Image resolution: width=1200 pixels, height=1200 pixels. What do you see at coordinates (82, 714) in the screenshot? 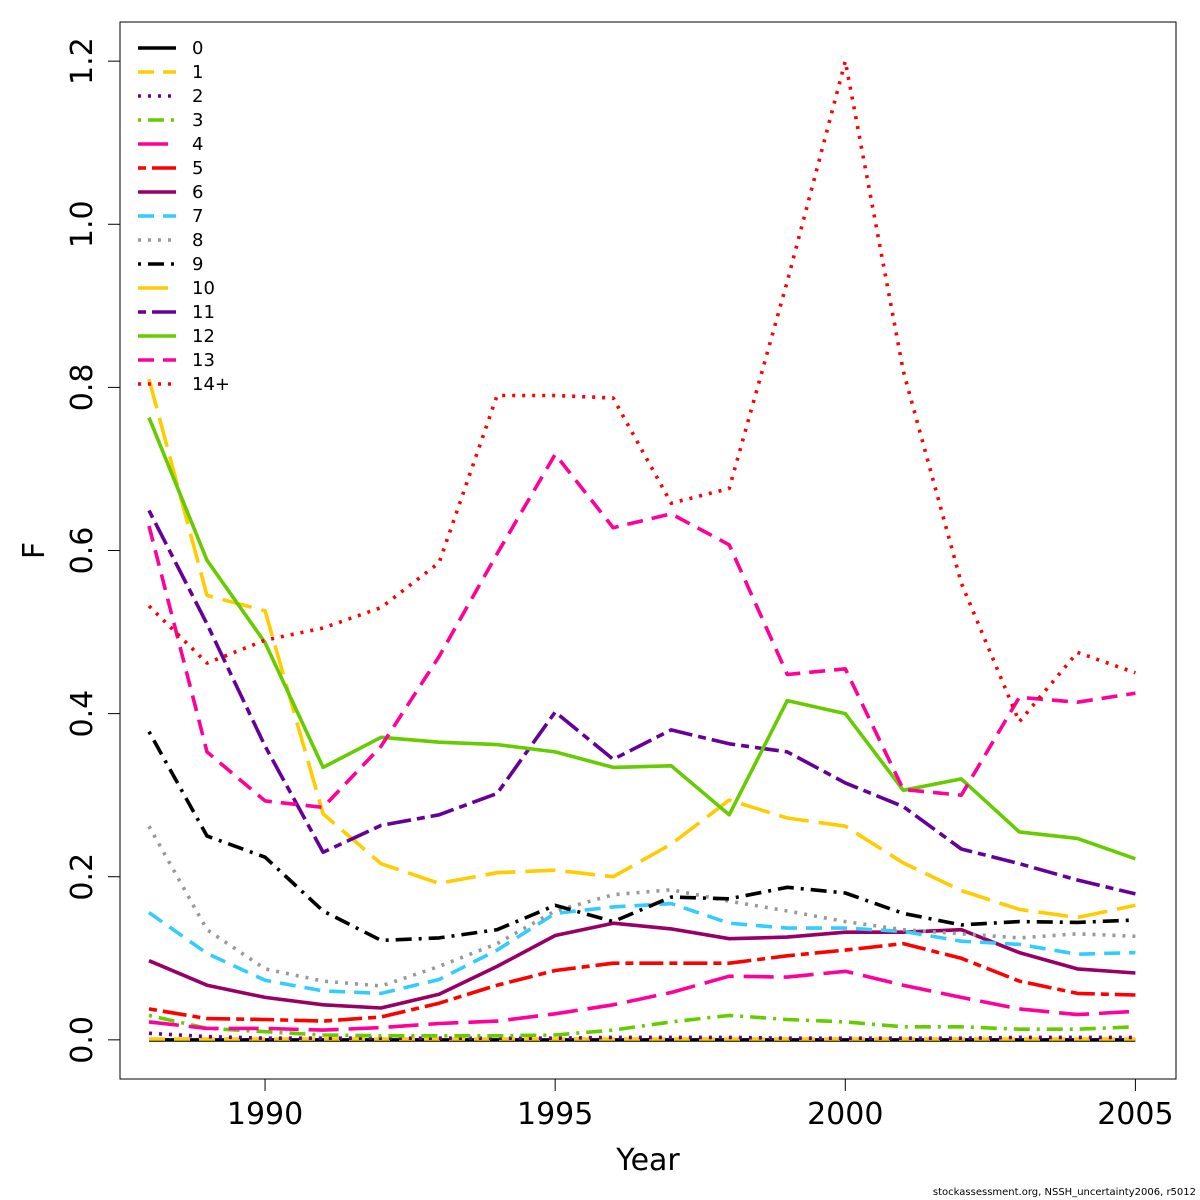
I see `y-tick-label: 0.4` at bounding box center [82, 714].